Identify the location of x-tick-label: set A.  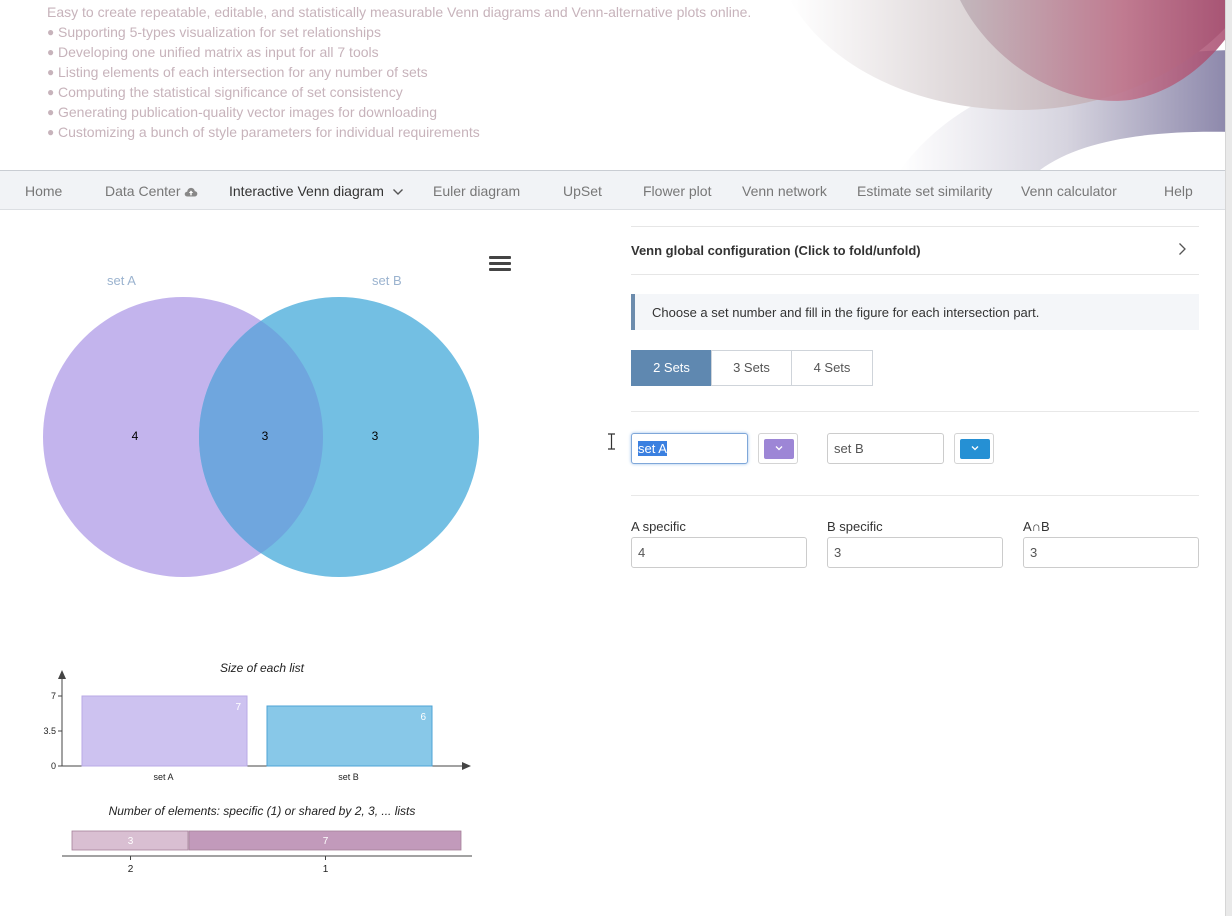
(163, 777).